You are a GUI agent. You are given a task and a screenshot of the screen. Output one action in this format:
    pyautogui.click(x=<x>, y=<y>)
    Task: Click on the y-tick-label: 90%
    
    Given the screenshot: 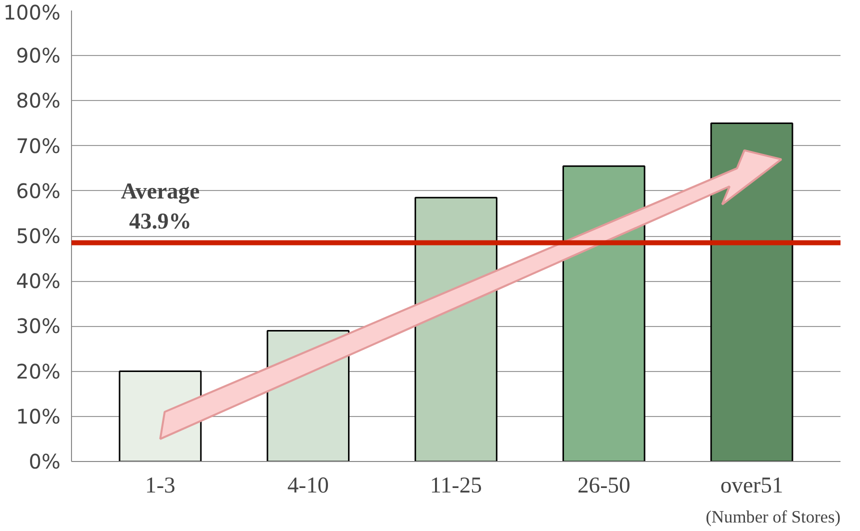 What is the action you would take?
    pyautogui.click(x=38, y=56)
    